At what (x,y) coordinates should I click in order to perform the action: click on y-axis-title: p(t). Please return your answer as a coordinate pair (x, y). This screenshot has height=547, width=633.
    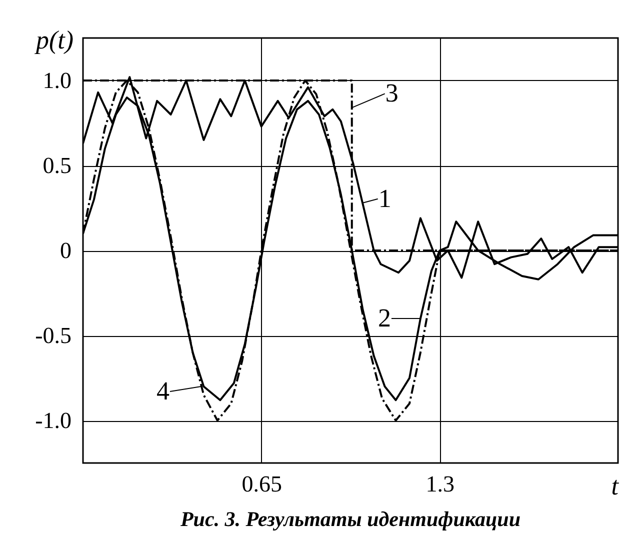
    Looking at the image, I should click on (54, 40).